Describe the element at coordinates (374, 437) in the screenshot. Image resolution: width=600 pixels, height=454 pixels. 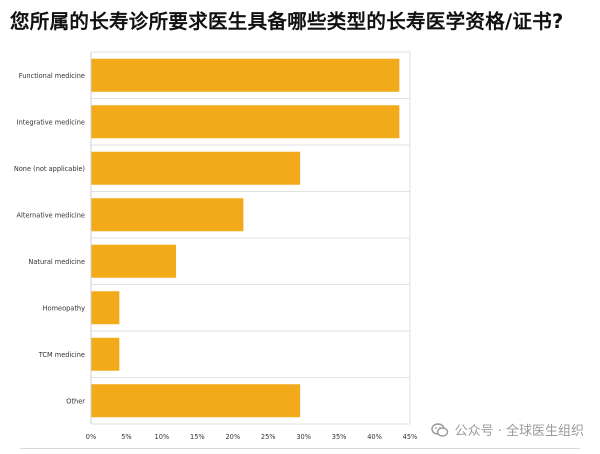
I see `x-tick-label: 40%` at that location.